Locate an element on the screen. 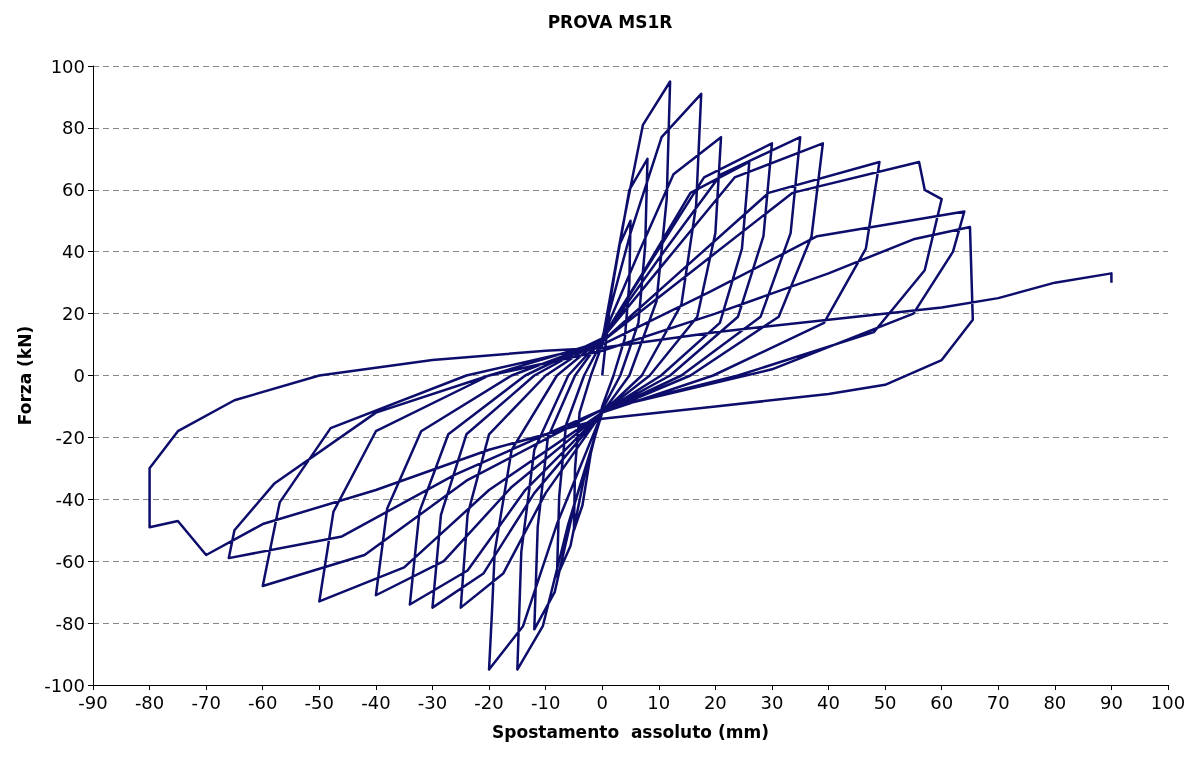 The image size is (1200, 773). x-tick-label: 10 is located at coordinates (659, 702).